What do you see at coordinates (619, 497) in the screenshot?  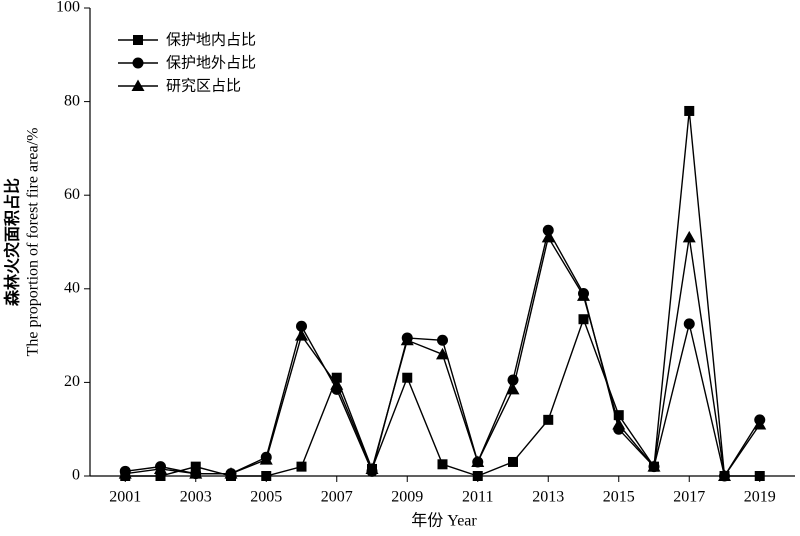 I see `x-tick-label: 2015` at bounding box center [619, 497].